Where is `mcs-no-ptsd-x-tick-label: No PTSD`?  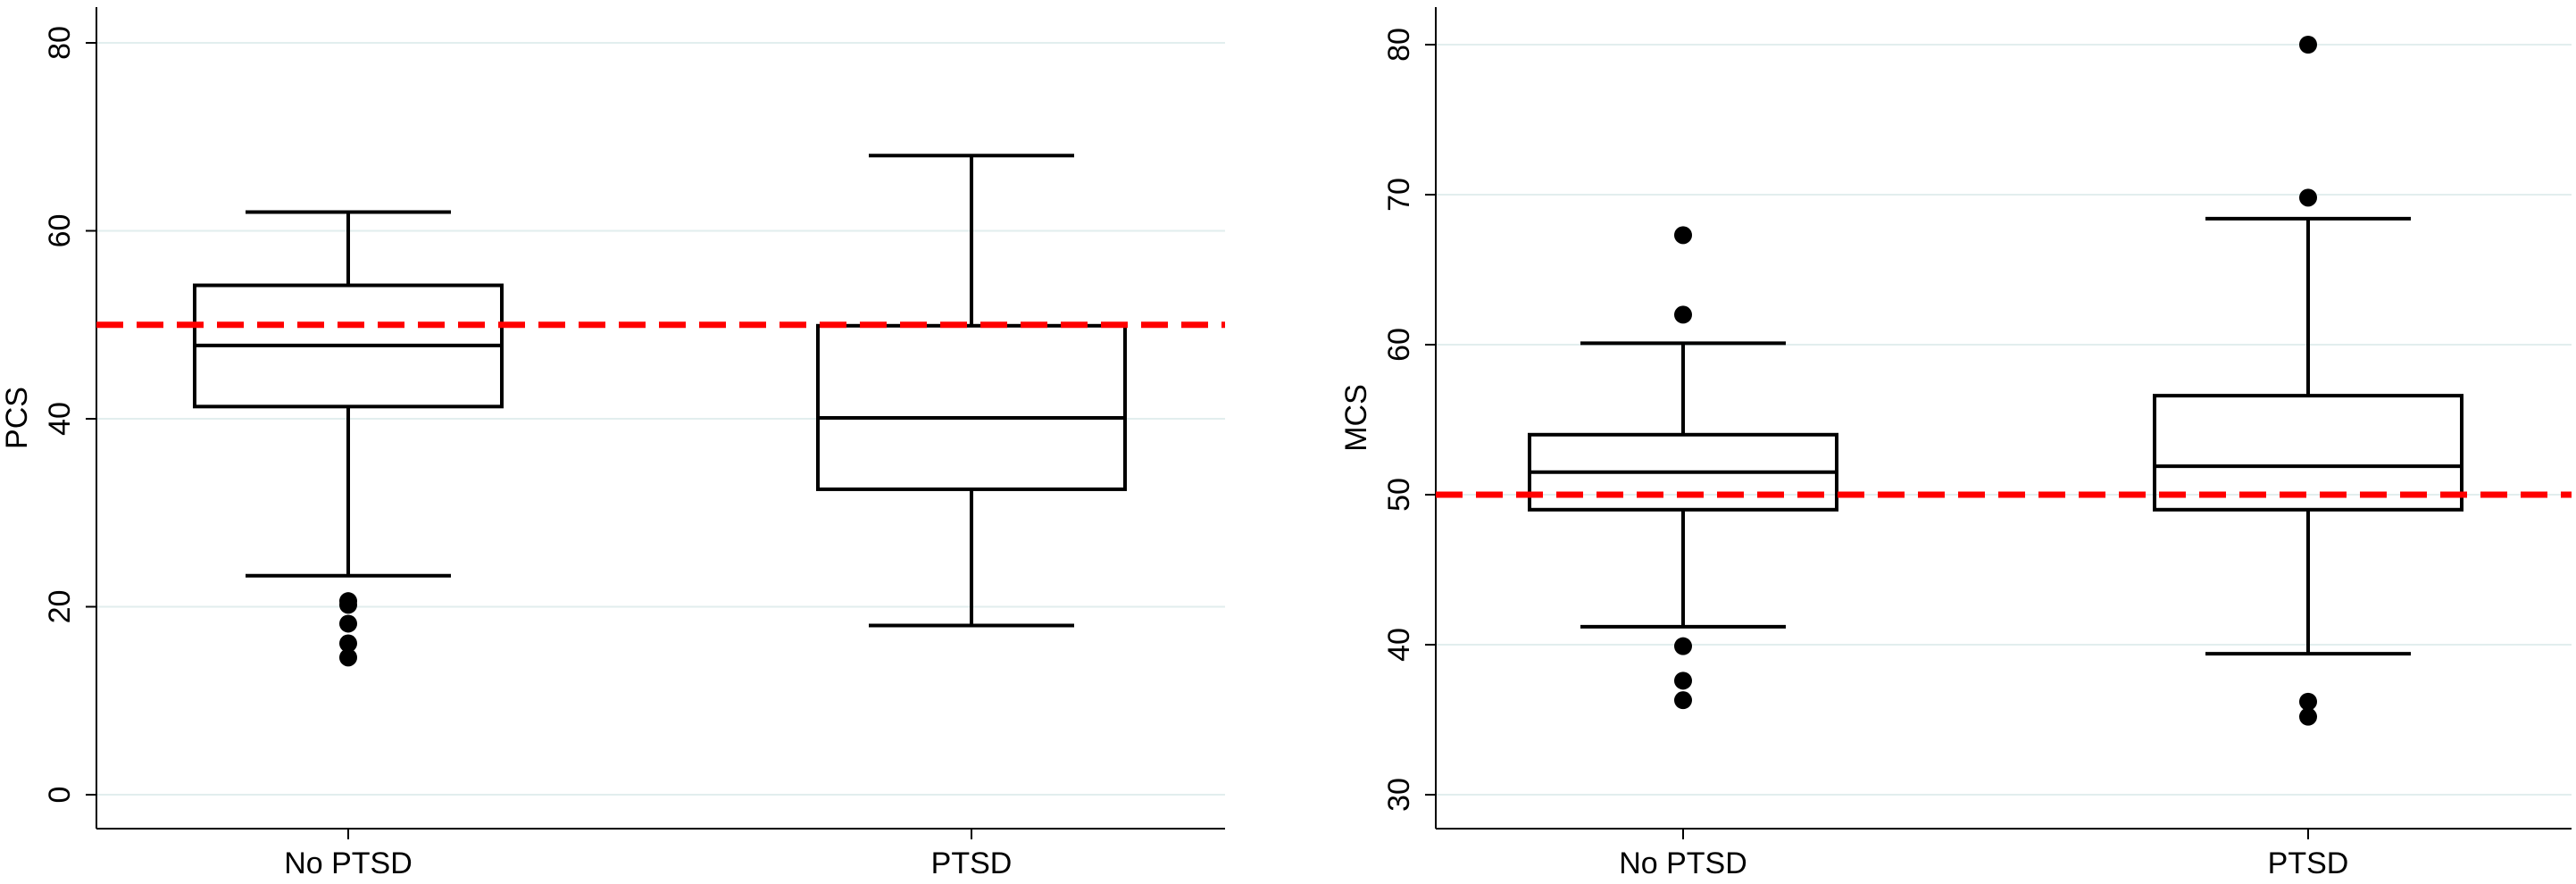
mcs-no-ptsd-x-tick-label: No PTSD is located at coordinates (1683, 863).